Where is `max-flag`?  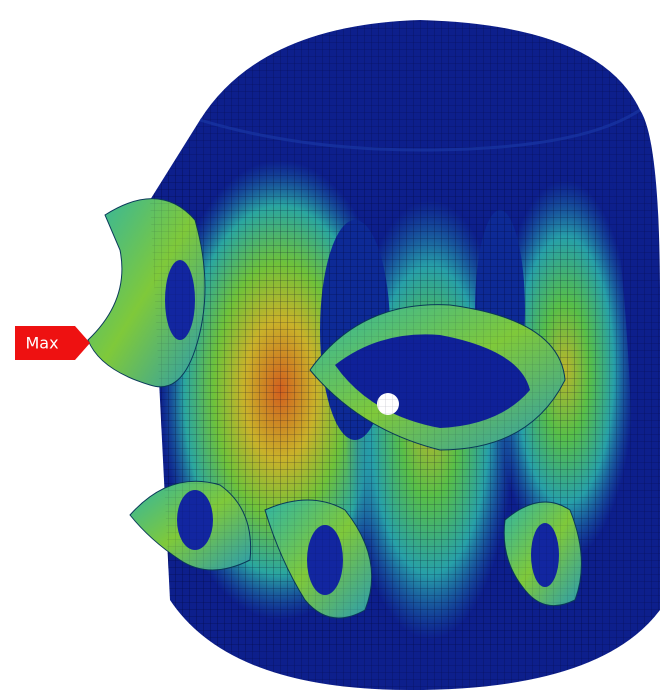 max-flag is located at coordinates (52, 343).